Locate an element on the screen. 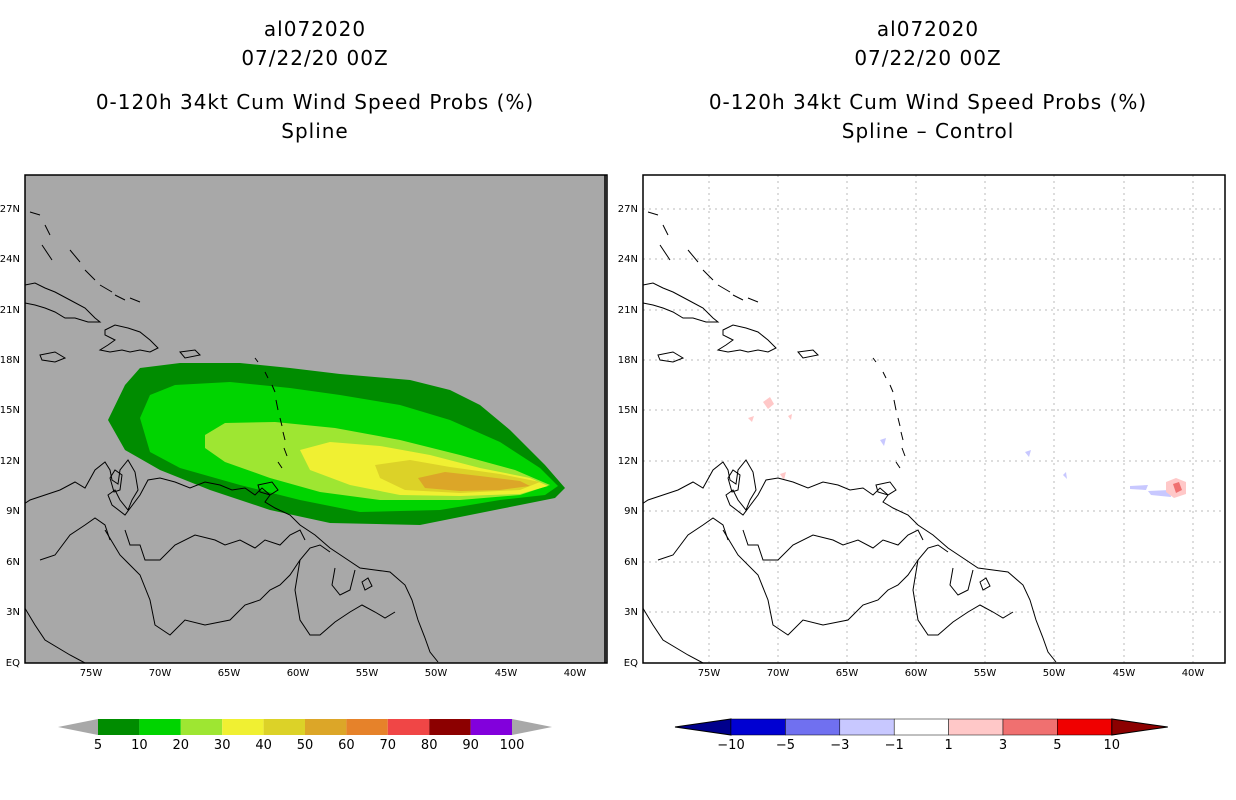 This screenshot has width=1236, height=800. right-datetime: 07/22/20 00Z is located at coordinates (928, 58).